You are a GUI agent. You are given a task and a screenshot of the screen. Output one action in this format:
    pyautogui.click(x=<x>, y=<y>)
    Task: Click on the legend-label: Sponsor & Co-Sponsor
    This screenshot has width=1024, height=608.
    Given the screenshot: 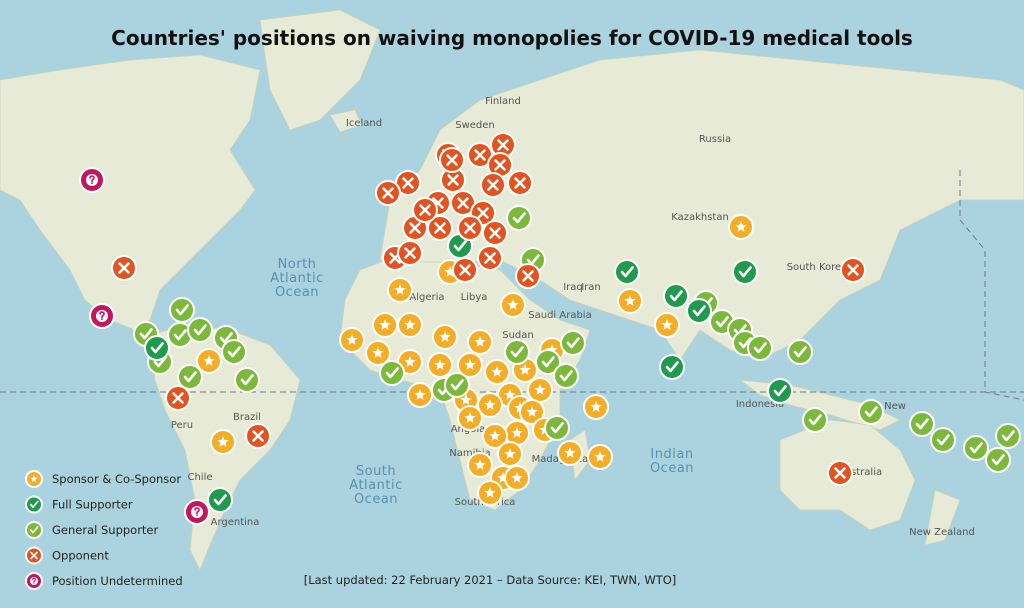 What is the action you would take?
    pyautogui.click(x=116, y=479)
    